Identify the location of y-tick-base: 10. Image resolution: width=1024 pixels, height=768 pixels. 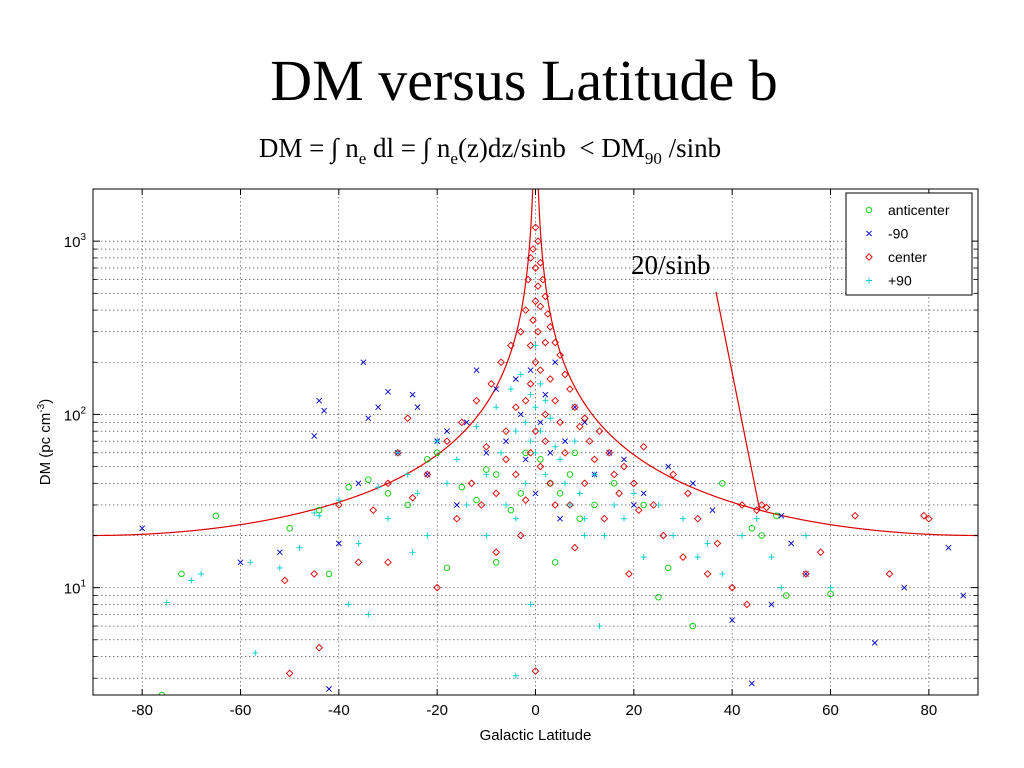
(72, 415).